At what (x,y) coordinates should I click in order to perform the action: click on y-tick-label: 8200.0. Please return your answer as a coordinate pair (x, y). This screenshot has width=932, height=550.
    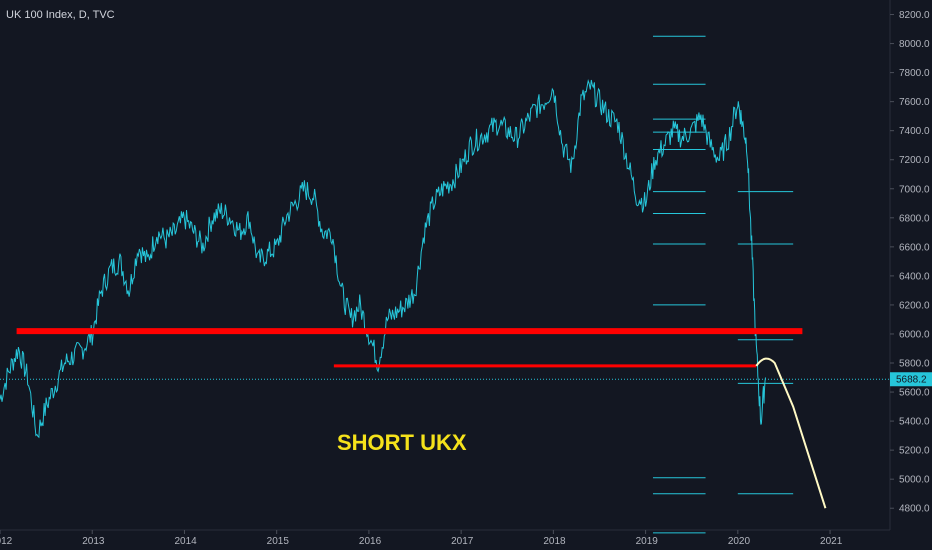
    Looking at the image, I should click on (914, 15).